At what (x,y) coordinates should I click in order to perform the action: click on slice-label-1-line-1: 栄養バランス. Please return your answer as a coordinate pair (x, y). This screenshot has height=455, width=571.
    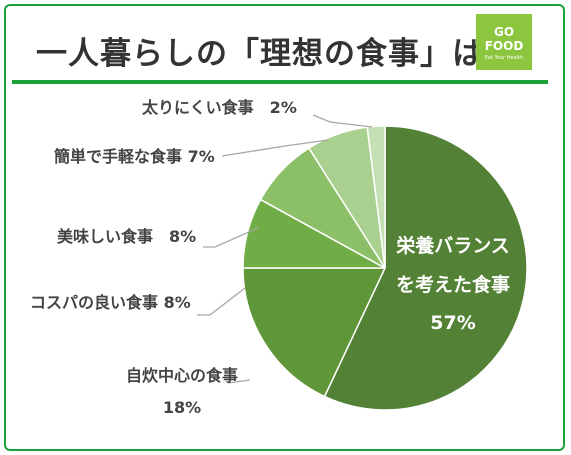
    Looking at the image, I should click on (452, 245).